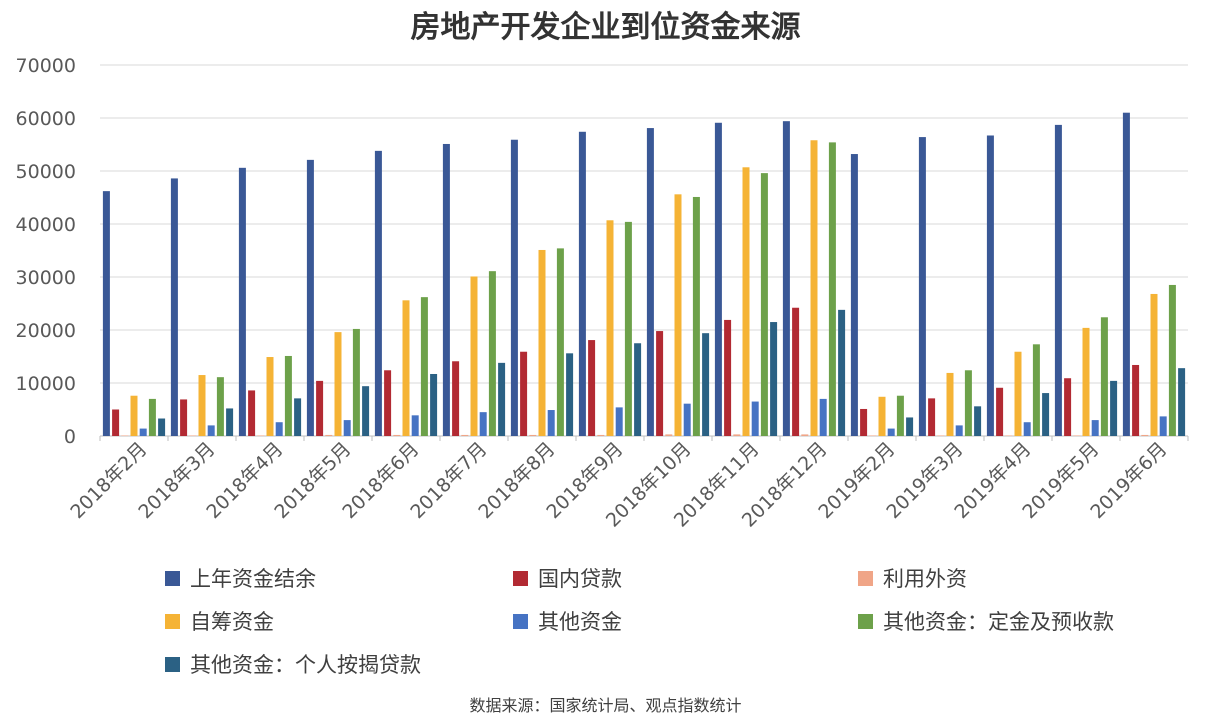 The image size is (1211, 723). I want to click on chart-title: 房地产开发企业到位资金来源, so click(605, 27).